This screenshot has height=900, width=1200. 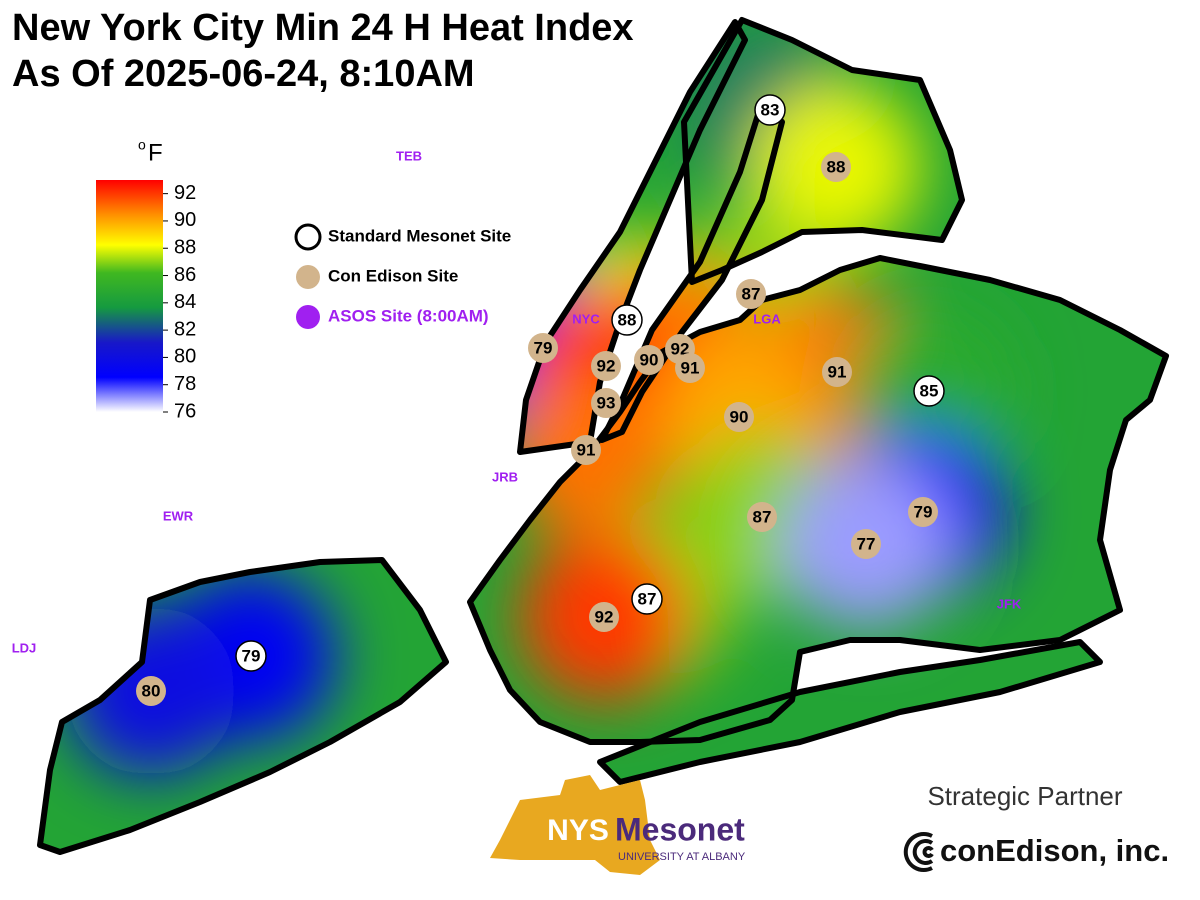 I want to click on nys-shape, so click(x=575, y=825).